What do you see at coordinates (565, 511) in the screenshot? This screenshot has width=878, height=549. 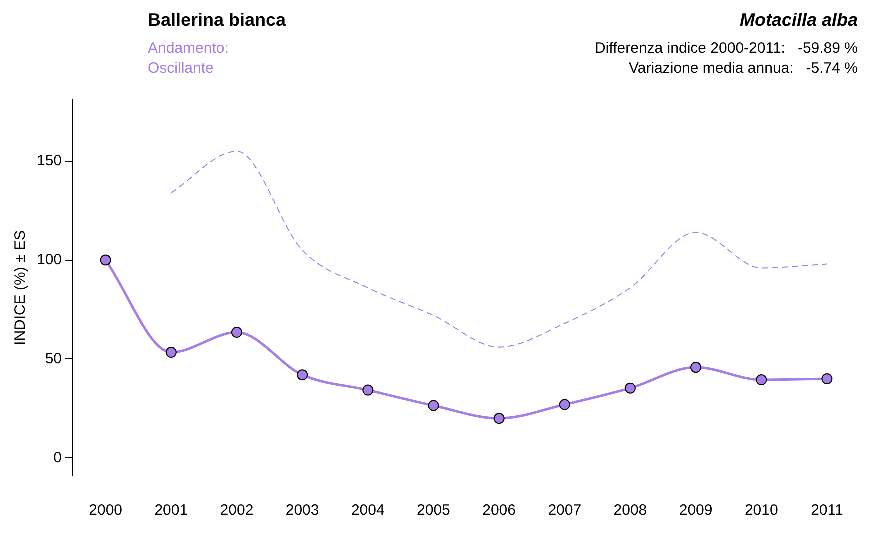 I see `x-tick-label: 2007` at bounding box center [565, 511].